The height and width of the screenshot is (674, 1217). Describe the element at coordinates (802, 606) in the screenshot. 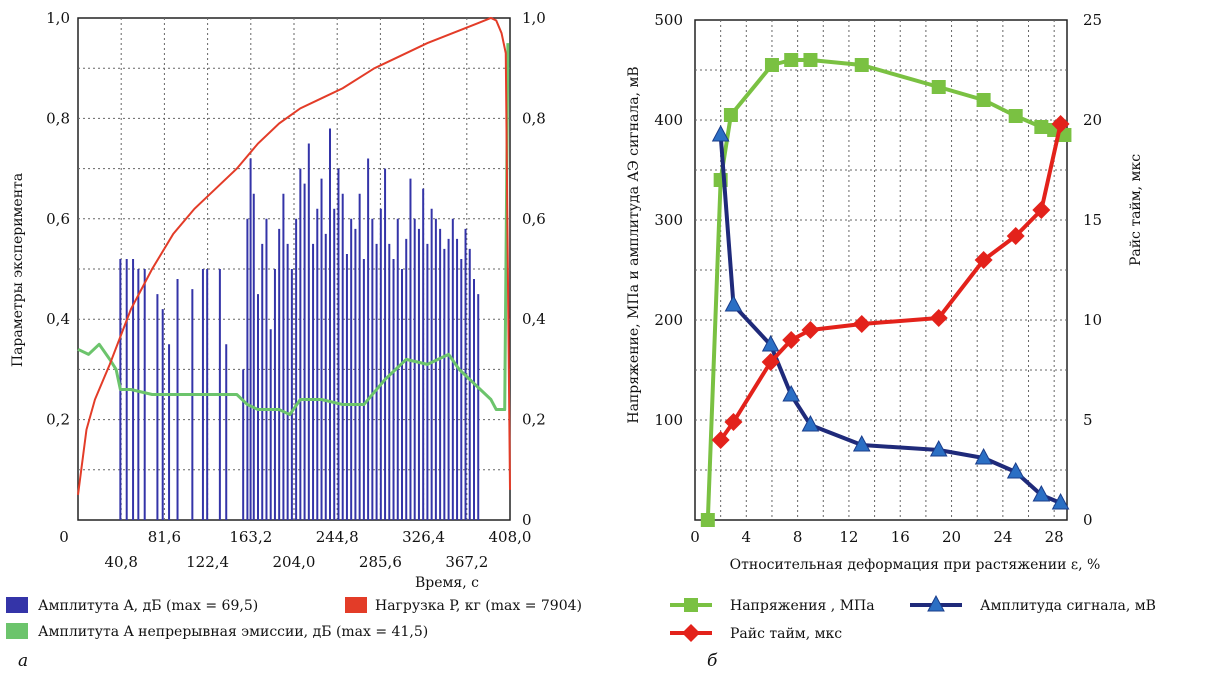

I see `legend-label: Напряжения , МПа` at that location.